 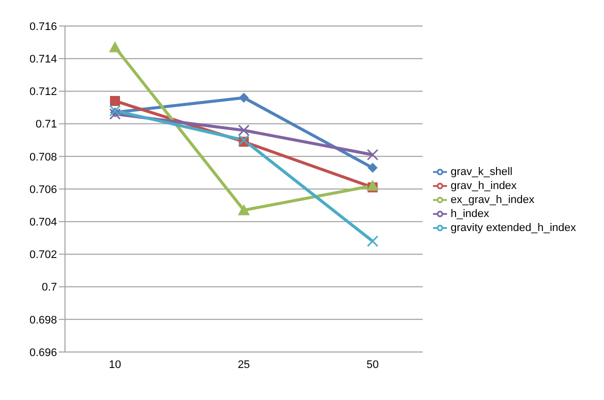 I want to click on y-tick-label: 0.706, so click(x=43, y=190).